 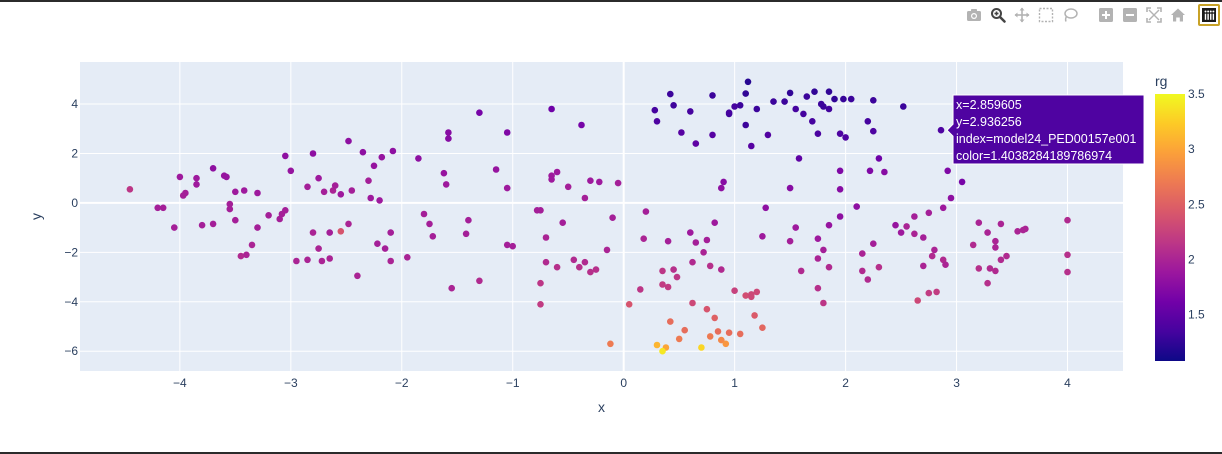 I want to click on box-select-icon, so click(x=1046, y=15).